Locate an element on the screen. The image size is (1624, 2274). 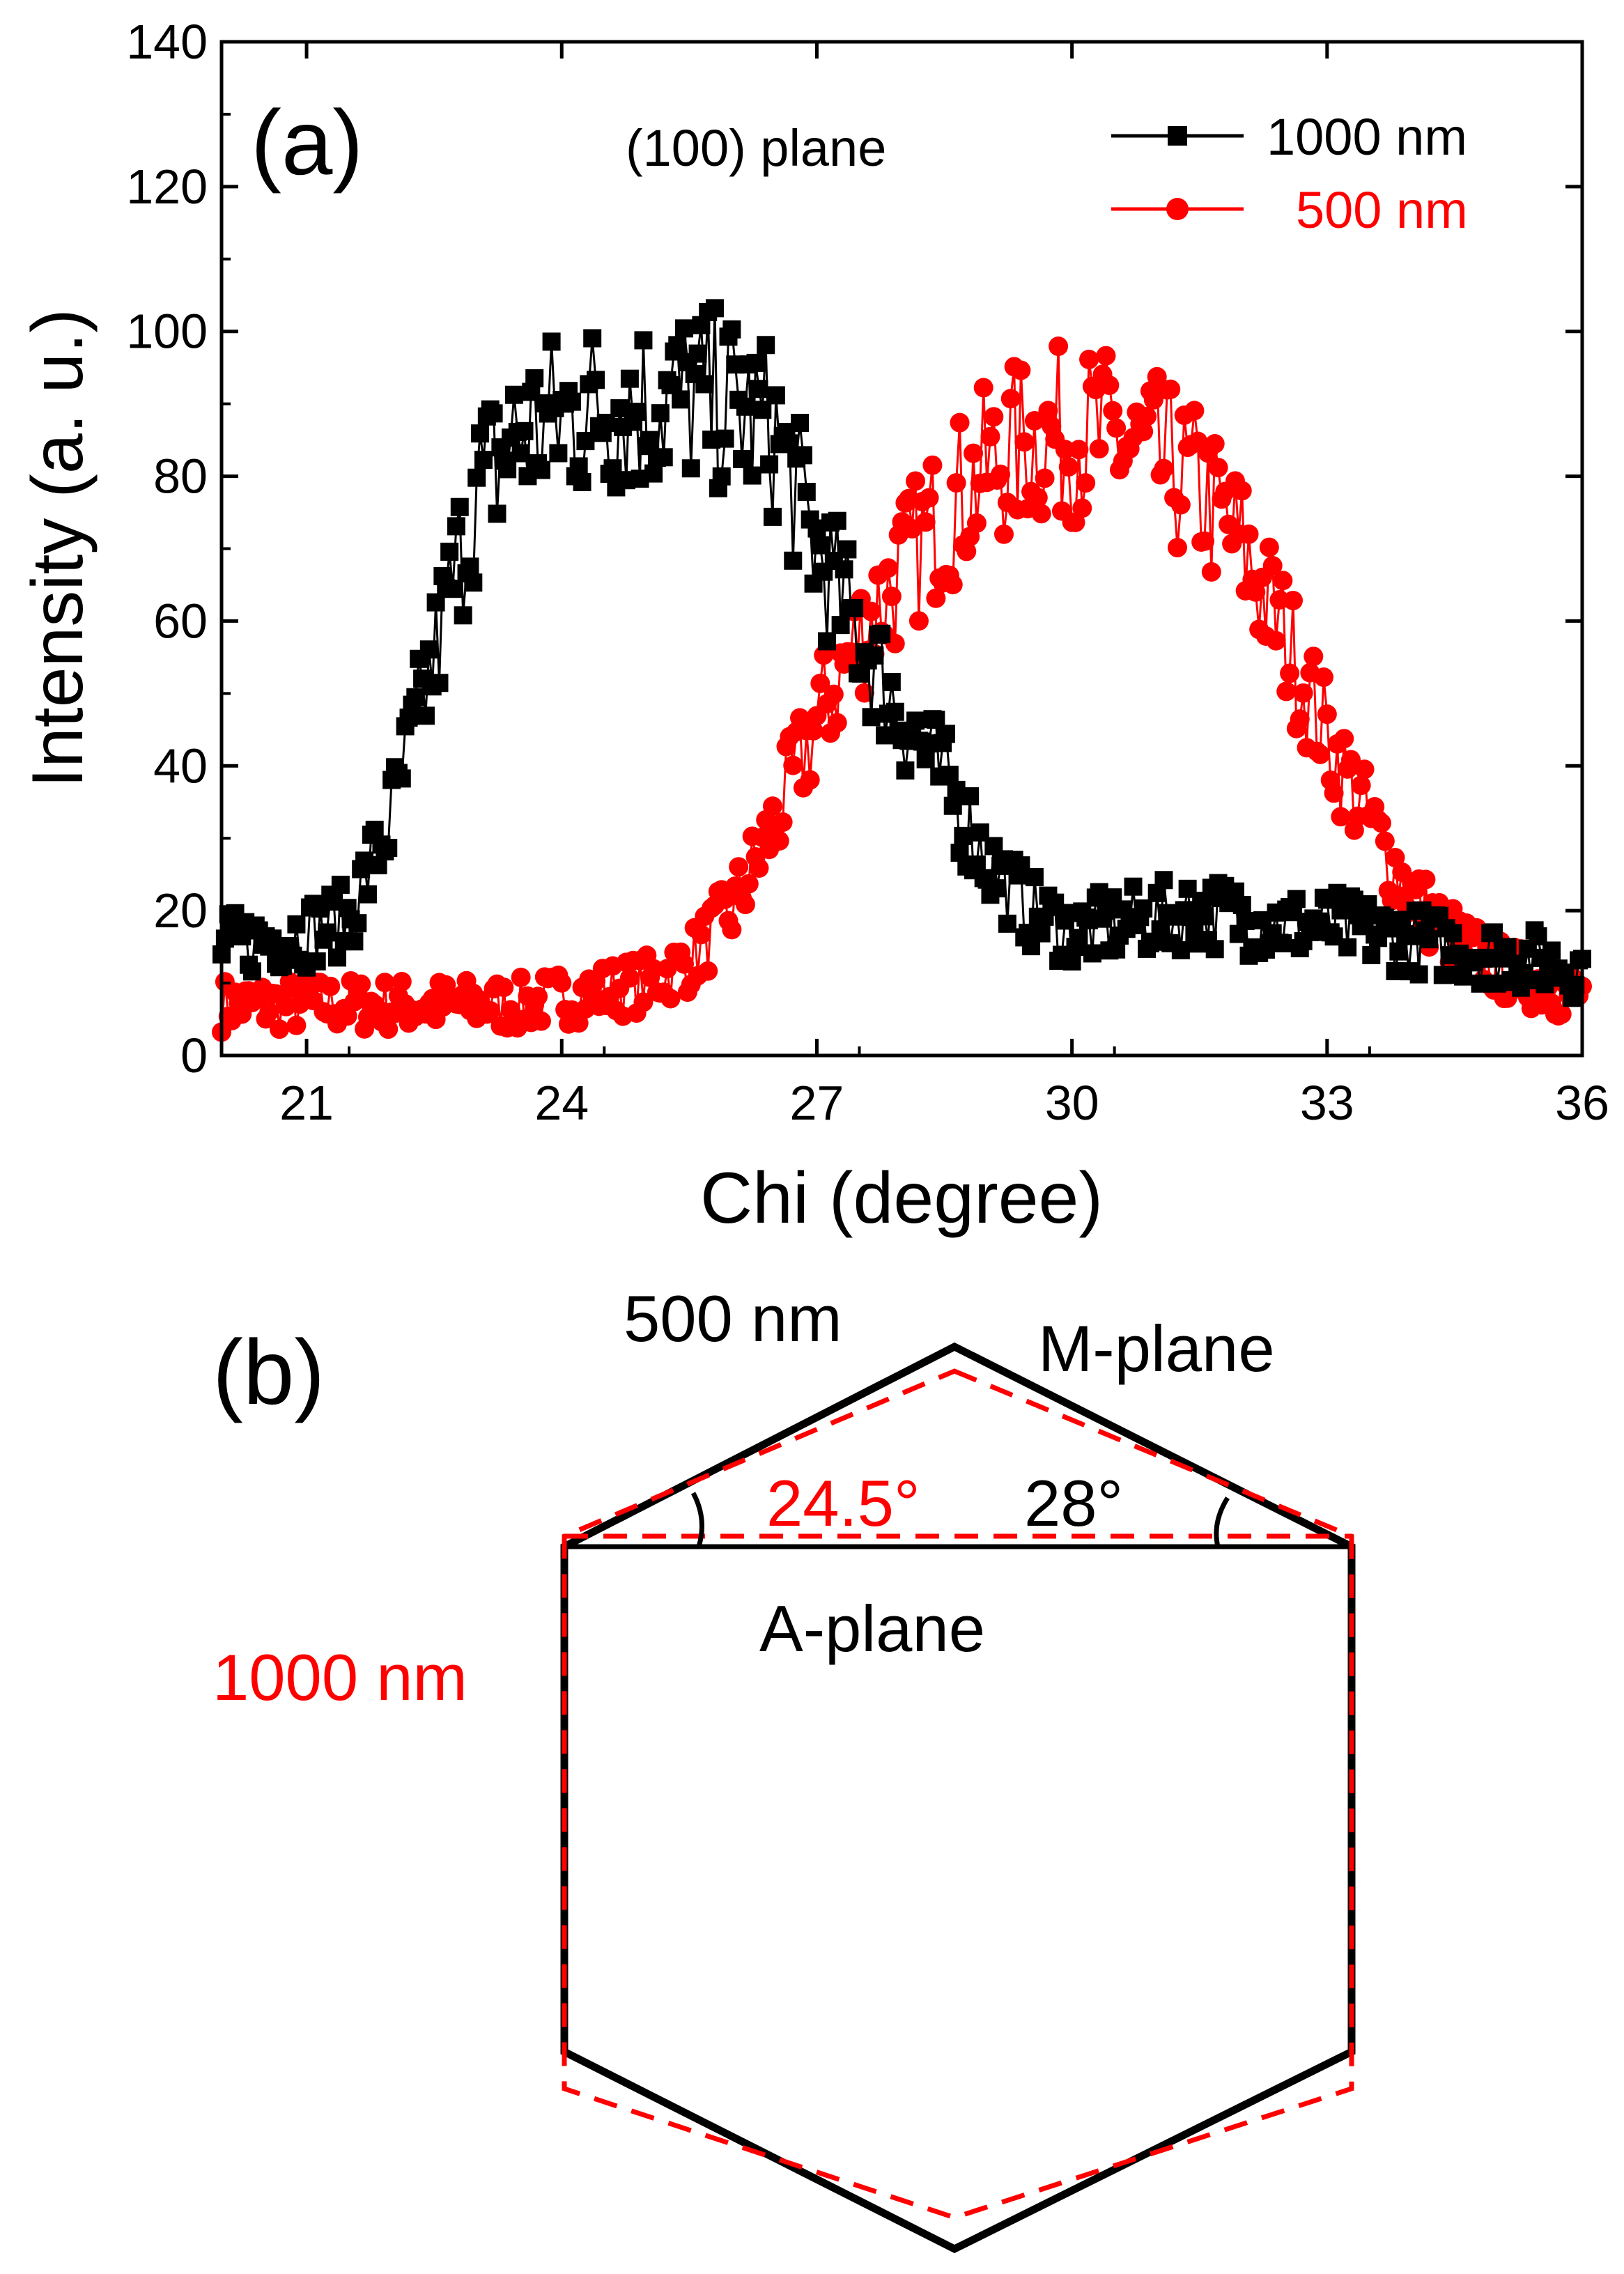
label-a-plane: A-plane is located at coordinates (872, 1628).